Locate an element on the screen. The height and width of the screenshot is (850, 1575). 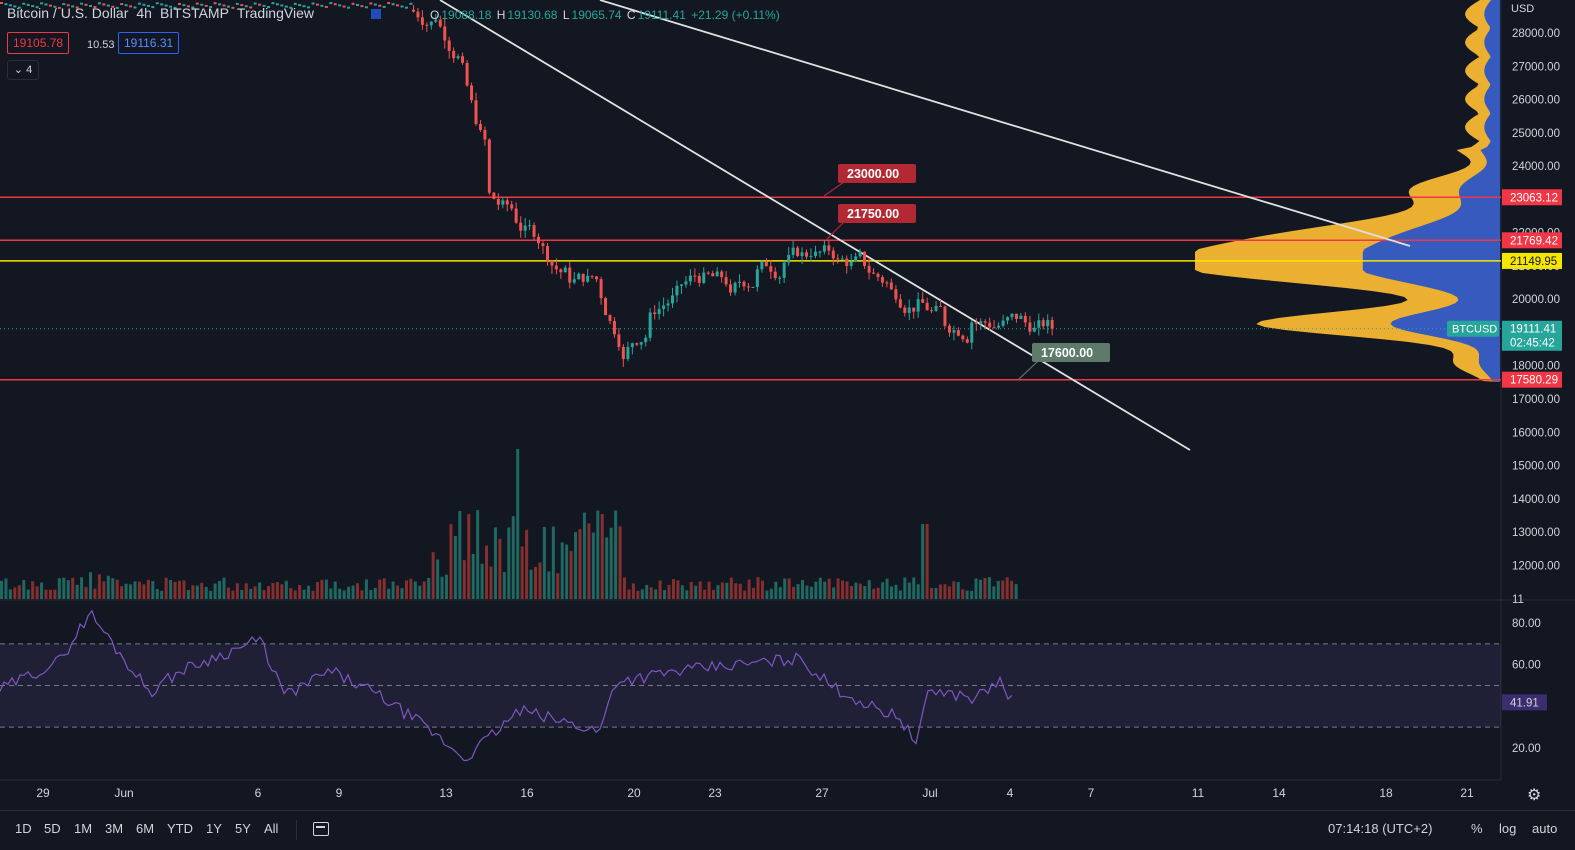
buy-price-button: 19116.31 is located at coordinates (149, 43).